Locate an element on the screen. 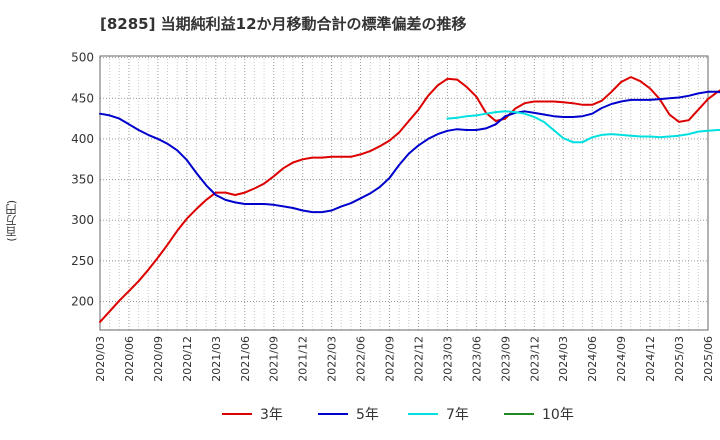  legend-item: 10年 is located at coordinates (539, 414).